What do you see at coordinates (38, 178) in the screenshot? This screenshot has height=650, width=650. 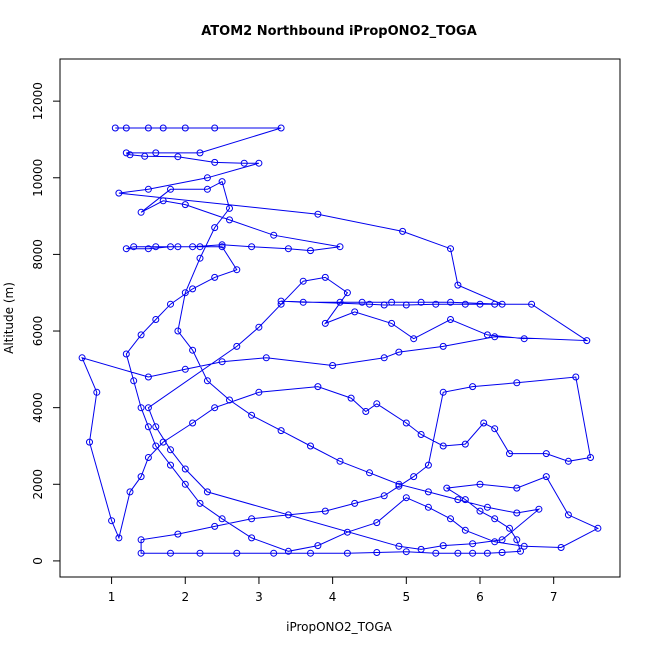 I see `y-tick-label: 10000` at bounding box center [38, 178].